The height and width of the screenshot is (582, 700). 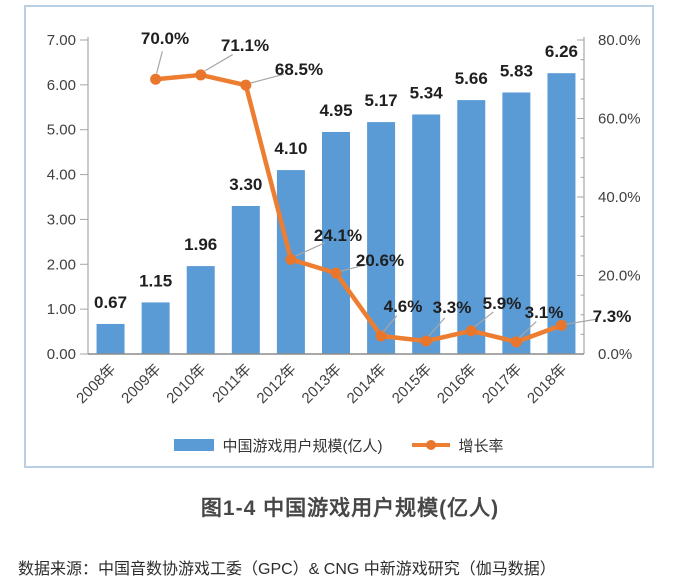 I want to click on bar-2016年, so click(x=471, y=227).